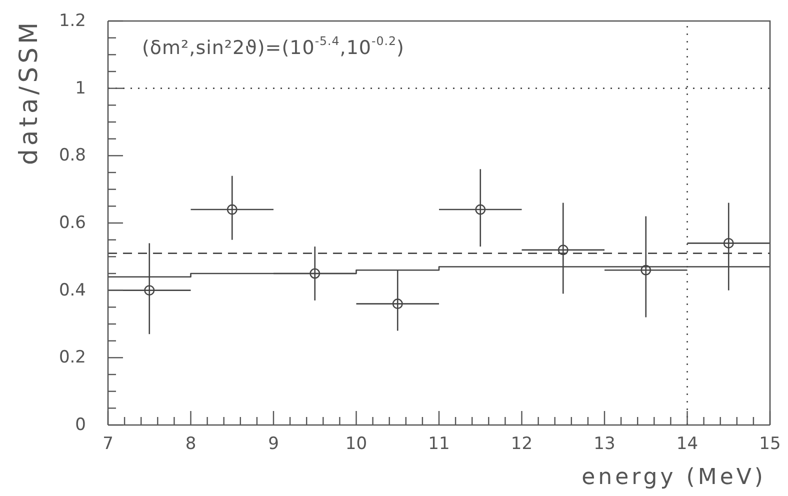 The image size is (788, 496). What do you see at coordinates (521, 444) in the screenshot?
I see `x-tick-label: 12` at bounding box center [521, 444].